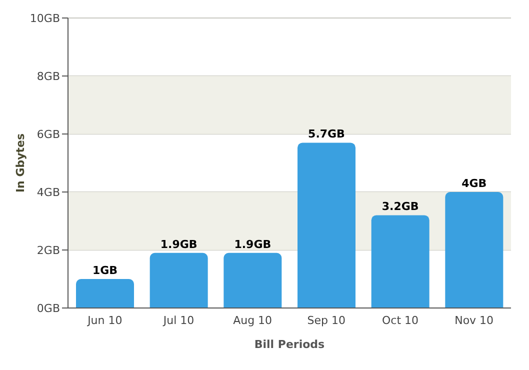 The height and width of the screenshot is (370, 529). What do you see at coordinates (474, 183) in the screenshot?
I see `data-label: 4GB` at bounding box center [474, 183].